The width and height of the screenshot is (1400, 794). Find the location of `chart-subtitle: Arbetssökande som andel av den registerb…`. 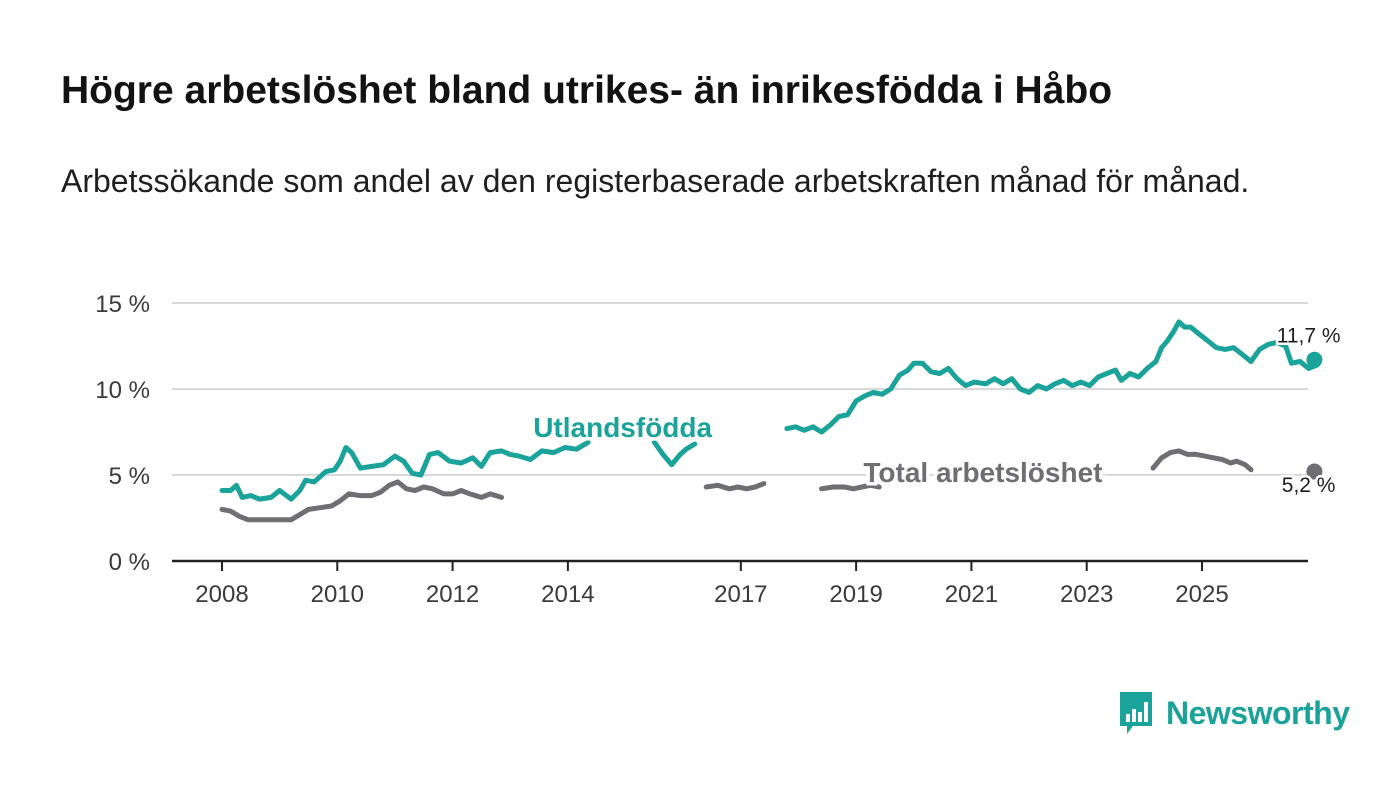

chart-subtitle: Arbetssökande som andel av den registerb… is located at coordinates (655, 181).